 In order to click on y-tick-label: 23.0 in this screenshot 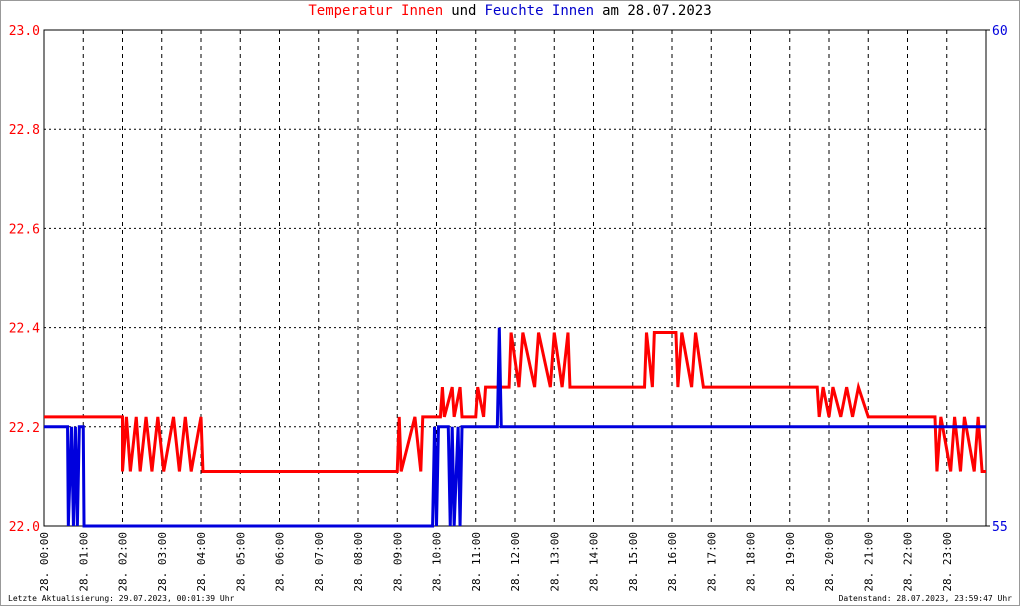, I will do `click(24, 31)`.